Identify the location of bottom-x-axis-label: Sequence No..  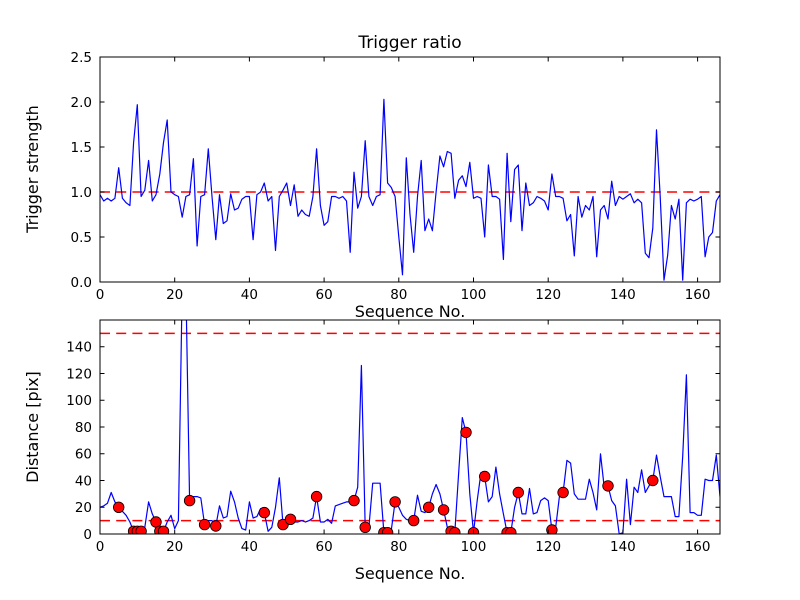
(410, 573).